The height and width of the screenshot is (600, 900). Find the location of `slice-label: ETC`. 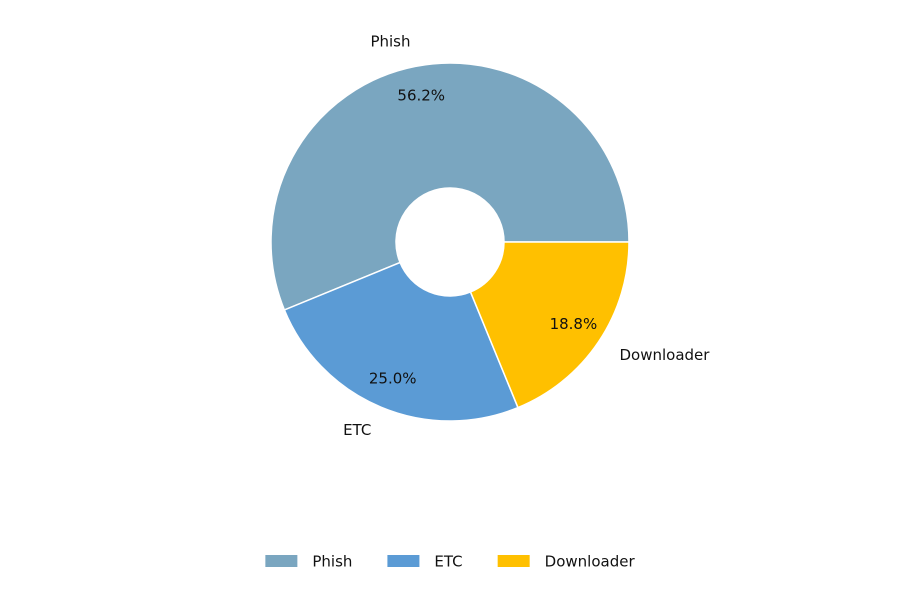

slice-label: ETC is located at coordinates (357, 430).